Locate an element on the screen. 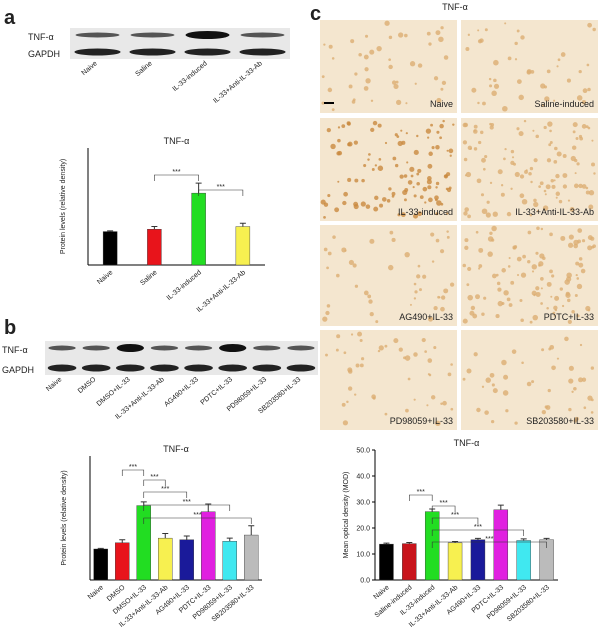 The width and height of the screenshot is (600, 634). y-tick-label: 30.0 is located at coordinates (363, 503).